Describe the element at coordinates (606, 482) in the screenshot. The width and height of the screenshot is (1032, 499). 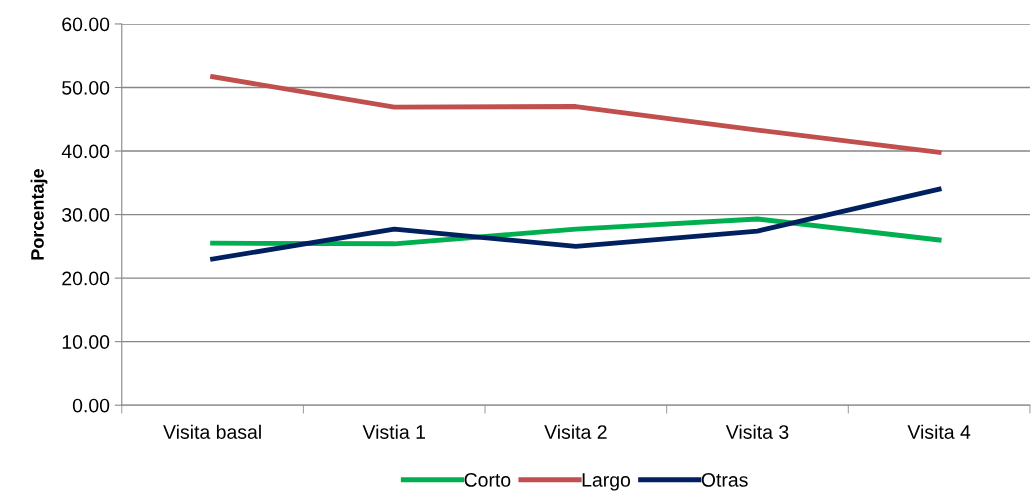
I see `legend-label: Largo` at that location.